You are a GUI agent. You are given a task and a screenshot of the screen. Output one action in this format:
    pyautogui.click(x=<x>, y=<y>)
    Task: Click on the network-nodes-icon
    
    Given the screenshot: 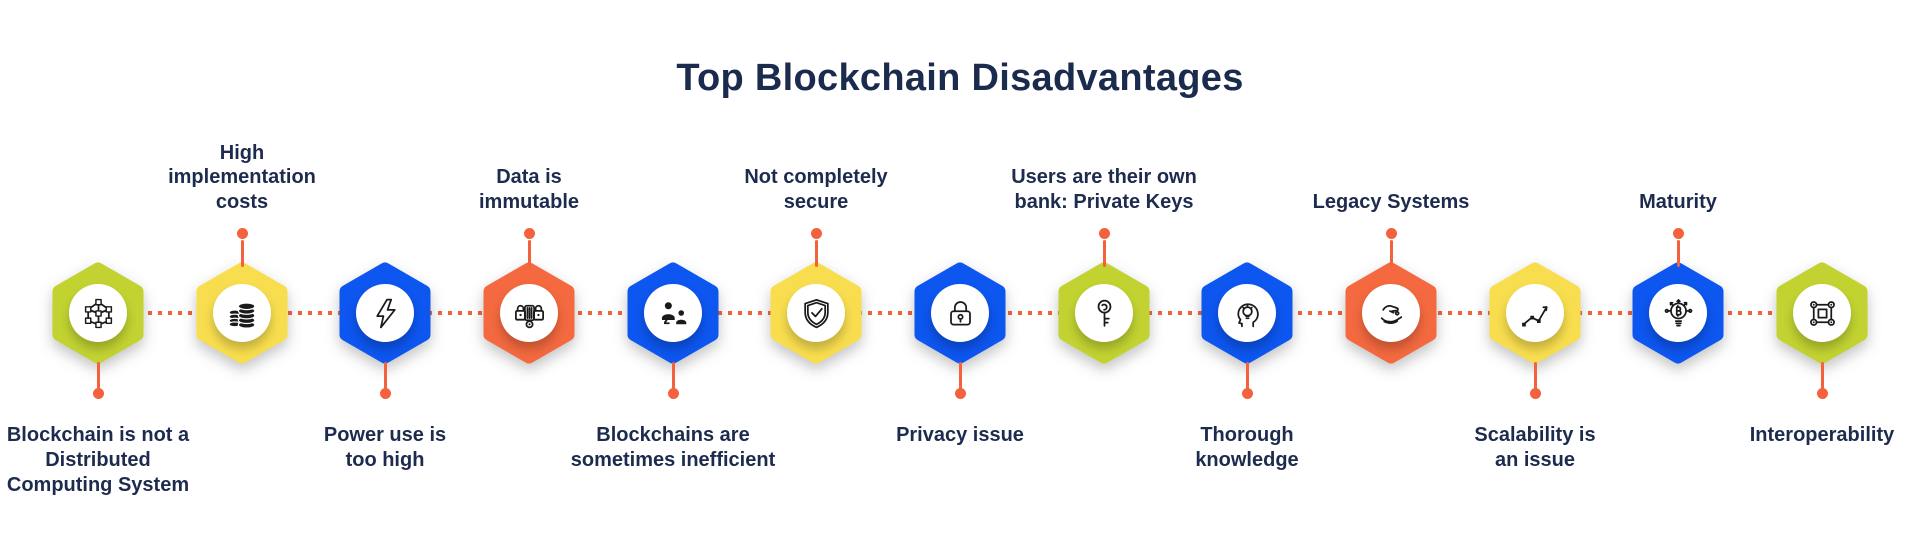 What is the action you would take?
    pyautogui.click(x=98, y=313)
    